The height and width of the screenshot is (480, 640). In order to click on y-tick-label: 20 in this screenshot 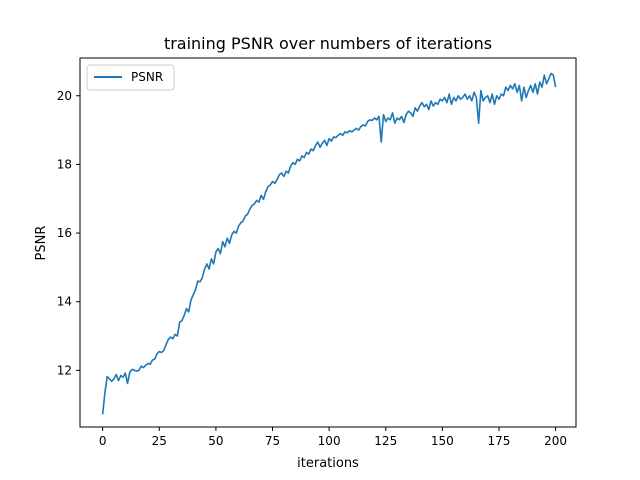, I will do `click(64, 96)`.